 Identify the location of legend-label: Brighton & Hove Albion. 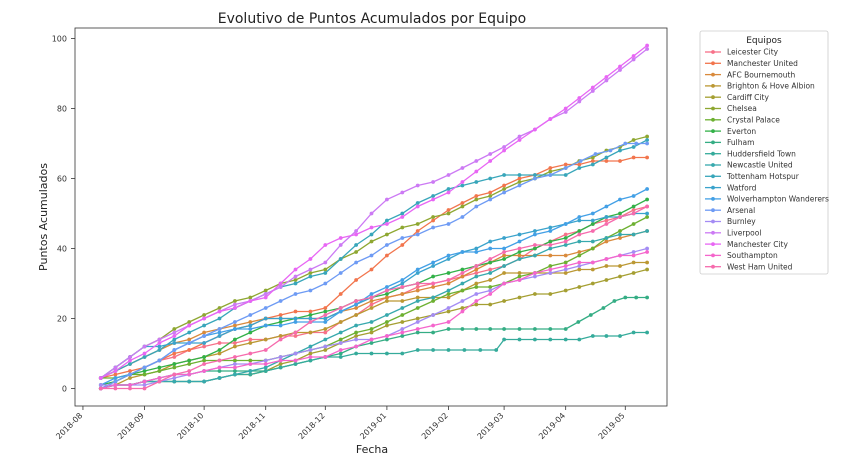
(771, 86).